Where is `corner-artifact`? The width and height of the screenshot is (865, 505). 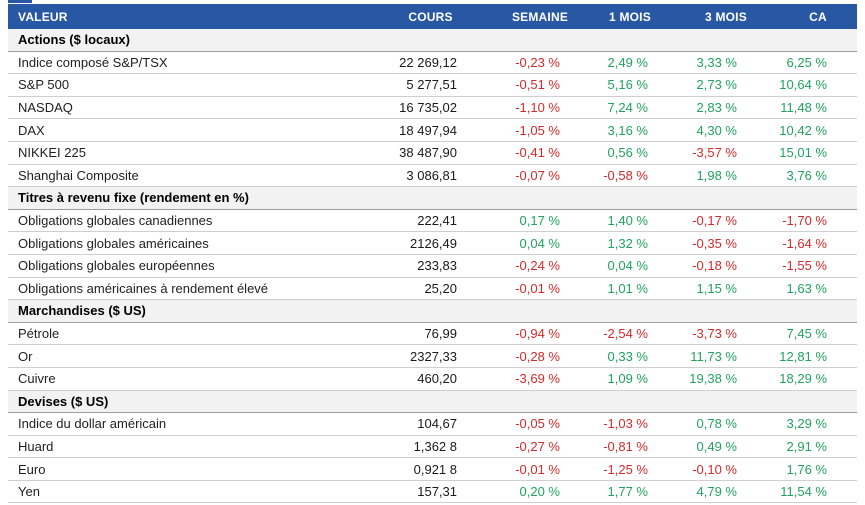
corner-artifact is located at coordinates (20, 1).